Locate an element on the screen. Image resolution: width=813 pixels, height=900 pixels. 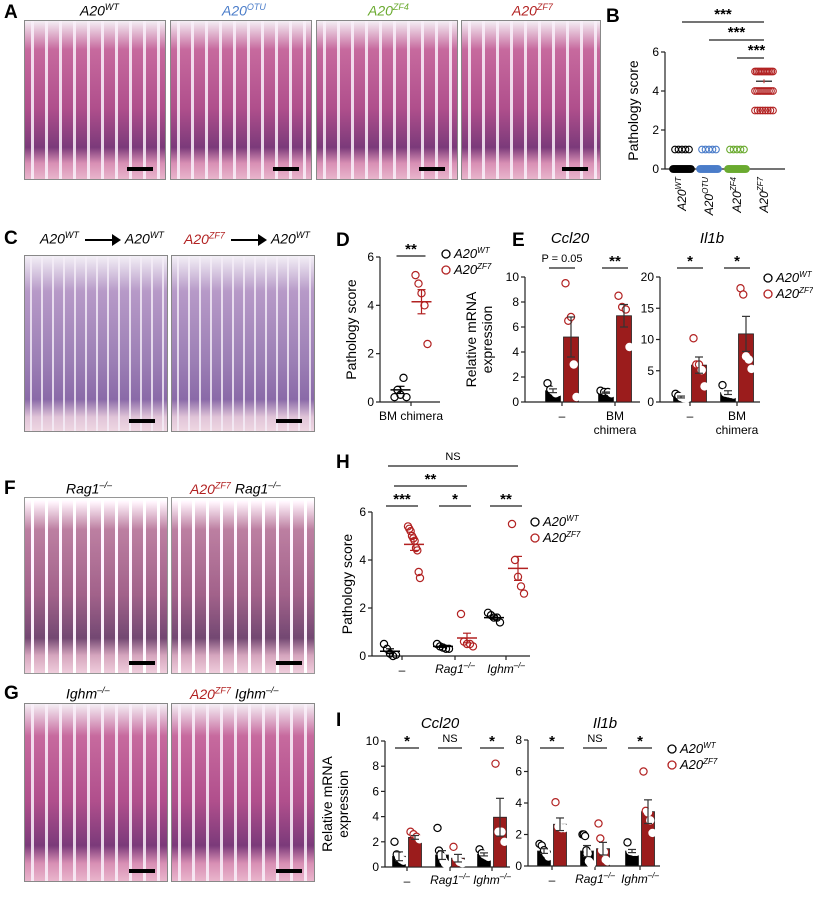
chart-title: Il1b is located at coordinates (712, 238).